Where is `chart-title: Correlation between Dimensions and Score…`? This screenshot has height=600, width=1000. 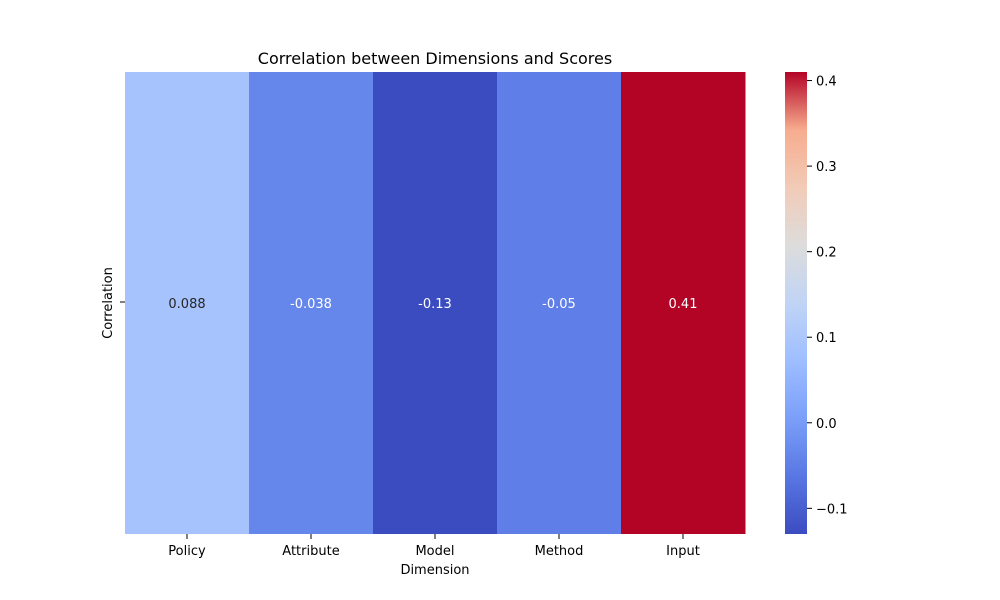
chart-title: Correlation between Dimensions and Score… is located at coordinates (435, 58).